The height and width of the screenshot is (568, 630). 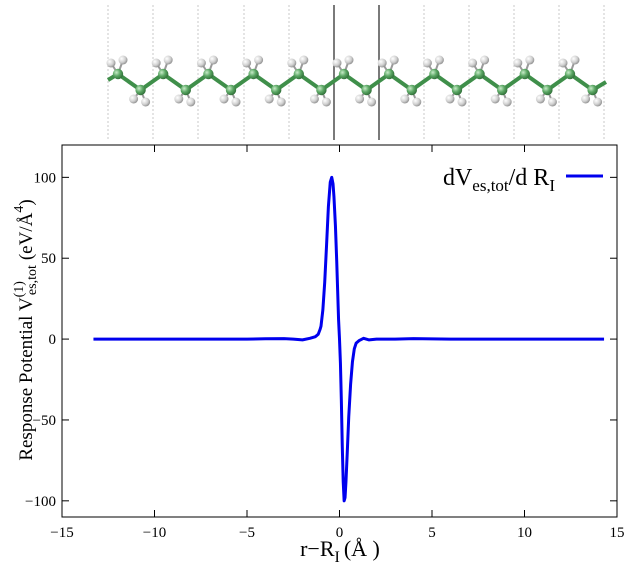 What do you see at coordinates (340, 533) in the screenshot?
I see `x-tick-label: 0` at bounding box center [340, 533].